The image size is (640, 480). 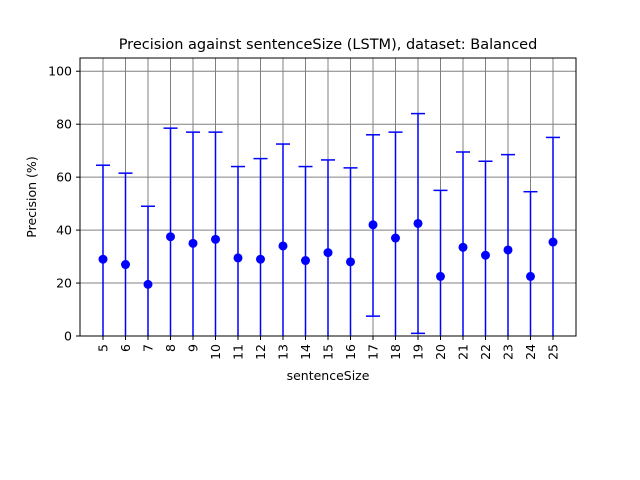 What do you see at coordinates (328, 375) in the screenshot?
I see `x-axis-label: sentenceSize` at bounding box center [328, 375].